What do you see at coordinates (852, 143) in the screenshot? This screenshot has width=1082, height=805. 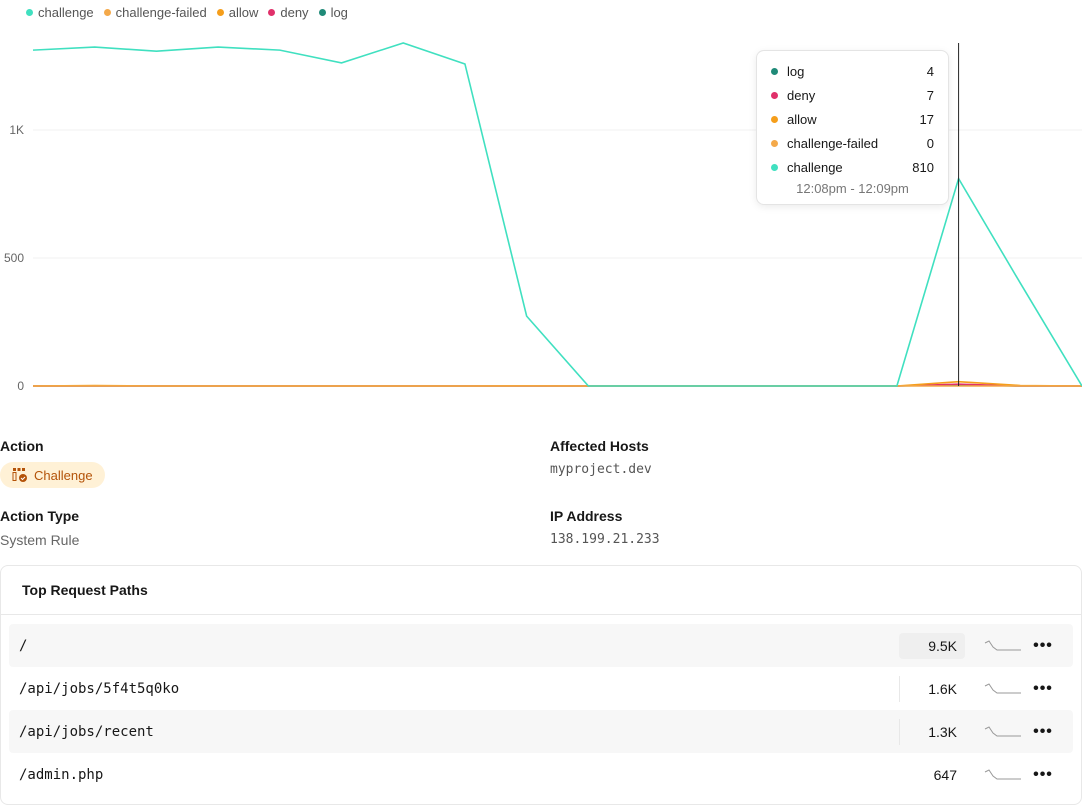 I see `tooltip-row: challenge-failed 0` at bounding box center [852, 143].